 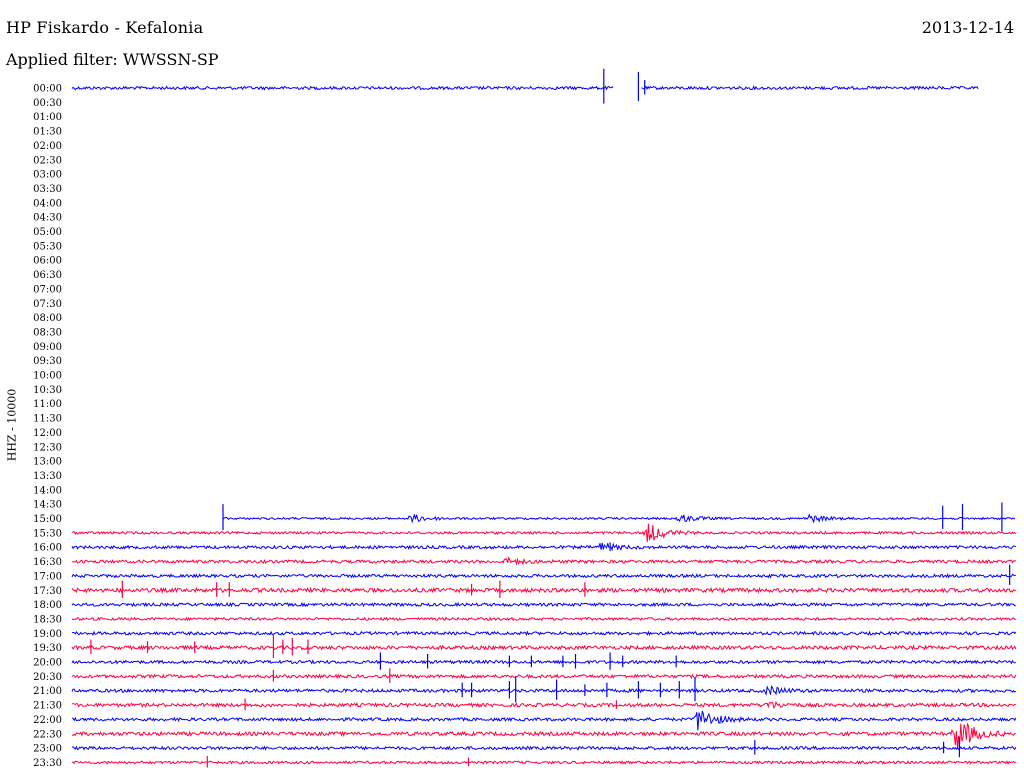 What do you see at coordinates (47, 419) in the screenshot?
I see `row-time-label: 11:30` at bounding box center [47, 419].